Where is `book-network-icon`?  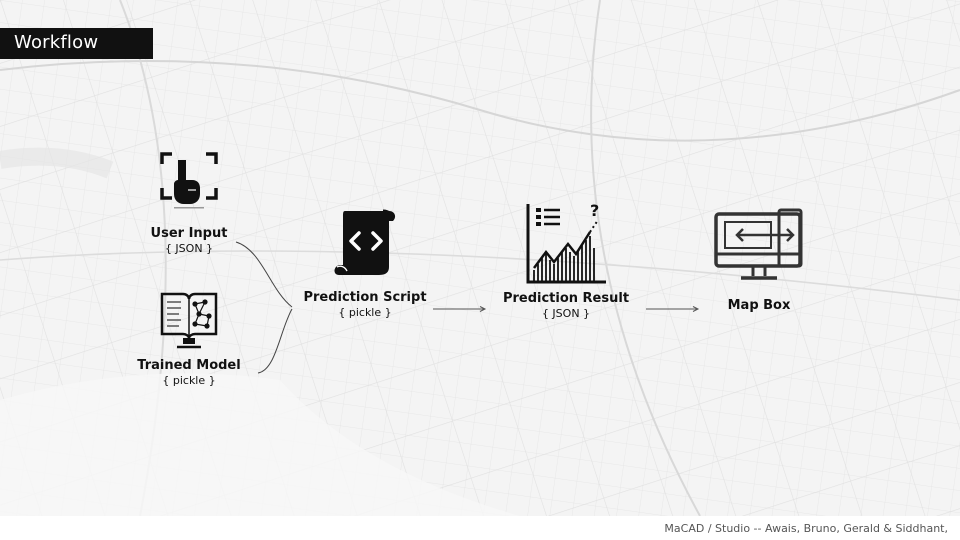
book-network-icon is located at coordinates (189, 320).